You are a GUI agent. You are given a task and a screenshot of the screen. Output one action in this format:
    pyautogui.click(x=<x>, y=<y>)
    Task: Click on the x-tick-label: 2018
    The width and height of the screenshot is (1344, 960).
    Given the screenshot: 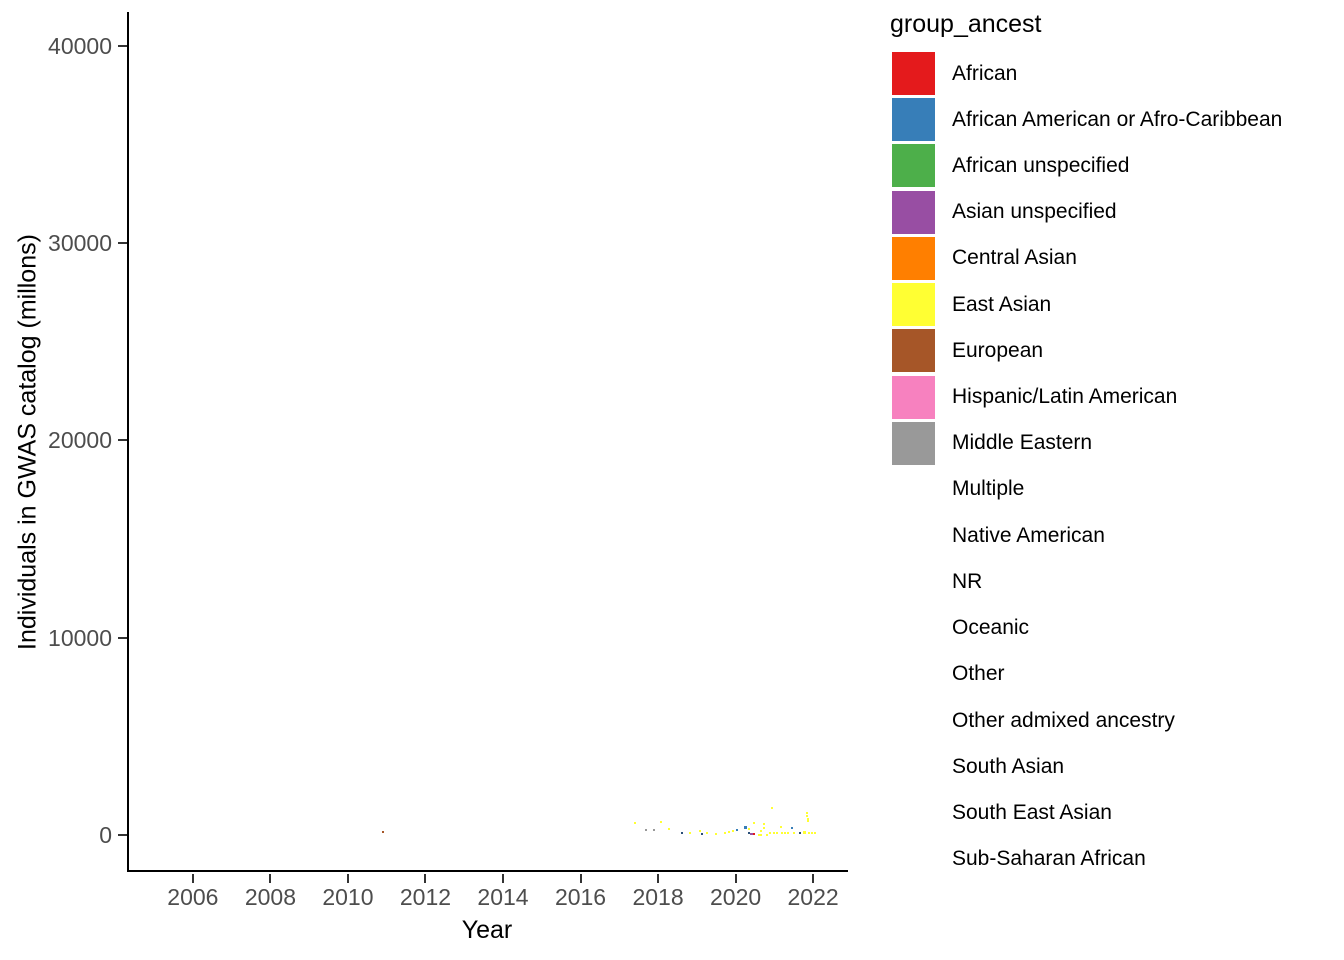 What is the action you would take?
    pyautogui.click(x=658, y=897)
    